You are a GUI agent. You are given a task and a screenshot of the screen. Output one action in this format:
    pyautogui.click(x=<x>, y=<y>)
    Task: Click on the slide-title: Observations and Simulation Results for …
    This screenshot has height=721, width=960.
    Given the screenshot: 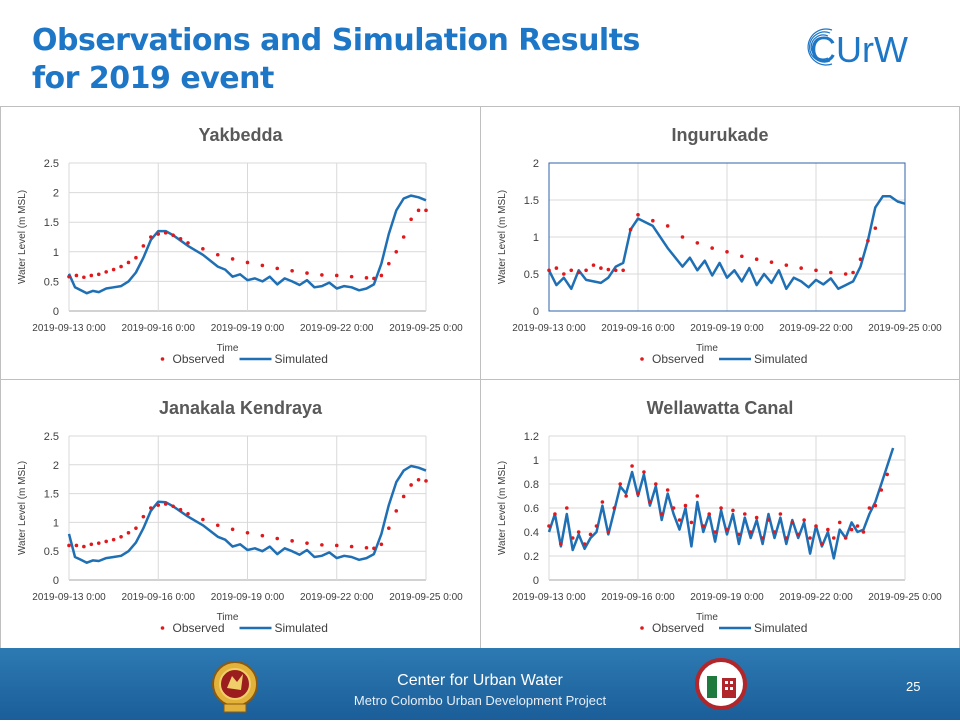 What is the action you would take?
    pyautogui.click(x=336, y=60)
    